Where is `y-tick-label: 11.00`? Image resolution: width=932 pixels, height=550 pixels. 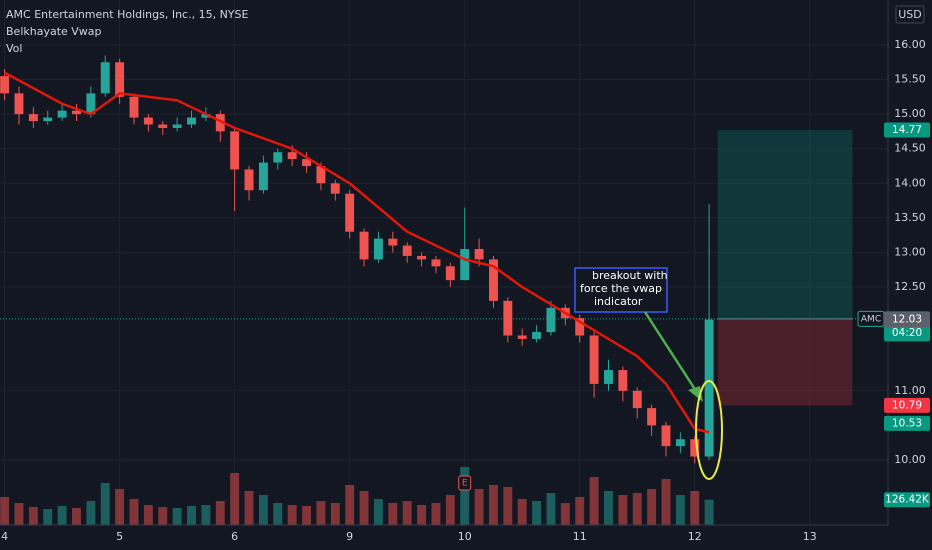
y-tick-label: 11.00 is located at coordinates (910, 390).